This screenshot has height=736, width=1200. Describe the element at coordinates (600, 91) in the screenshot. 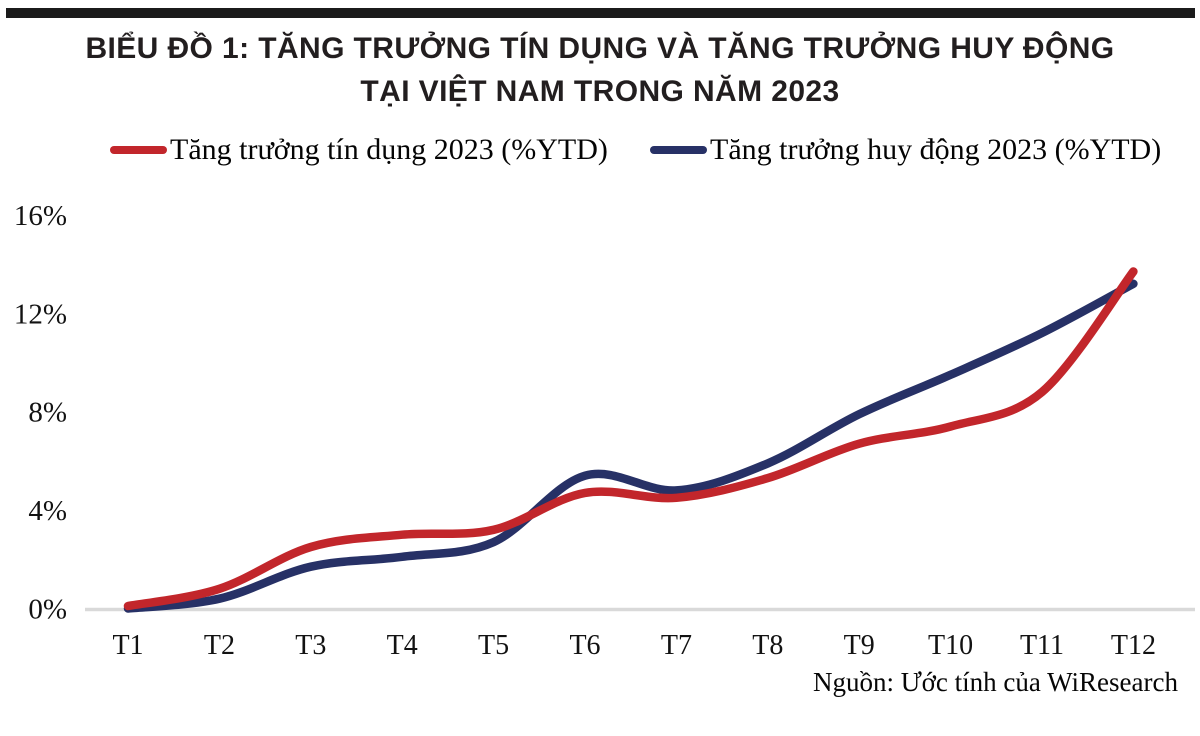

I see `chart-title-line2: TẠI VIỆT NAM TRONG NĂM 2023` at that location.